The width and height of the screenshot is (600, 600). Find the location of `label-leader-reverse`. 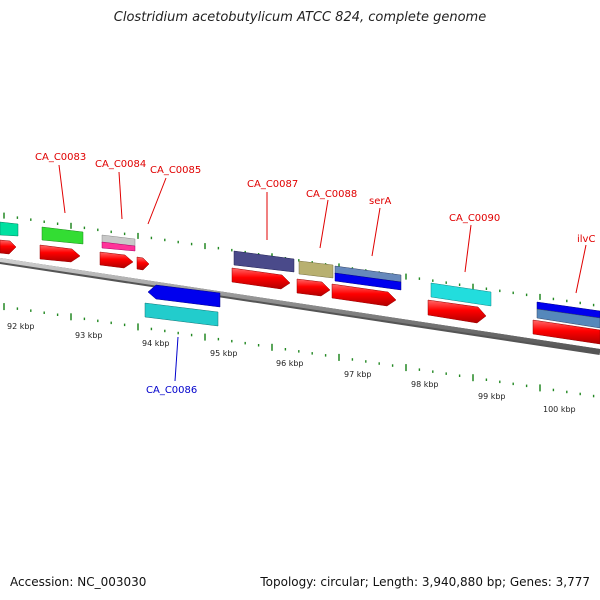

label-leader-reverse is located at coordinates (176, 359).